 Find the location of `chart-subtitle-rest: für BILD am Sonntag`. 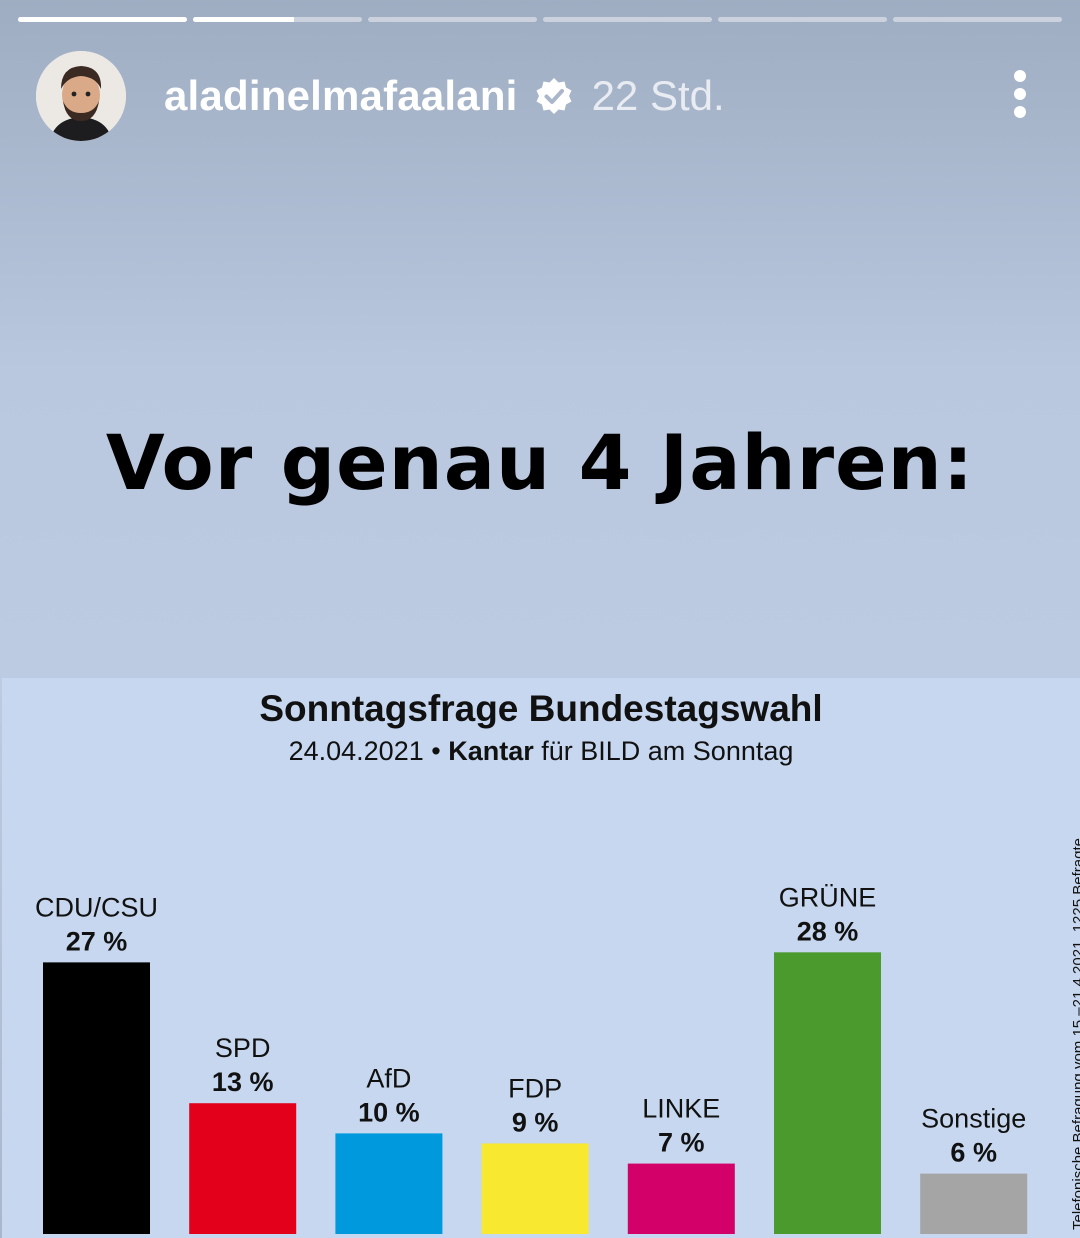

chart-subtitle-rest: für BILD am Sonntag is located at coordinates (667, 751).